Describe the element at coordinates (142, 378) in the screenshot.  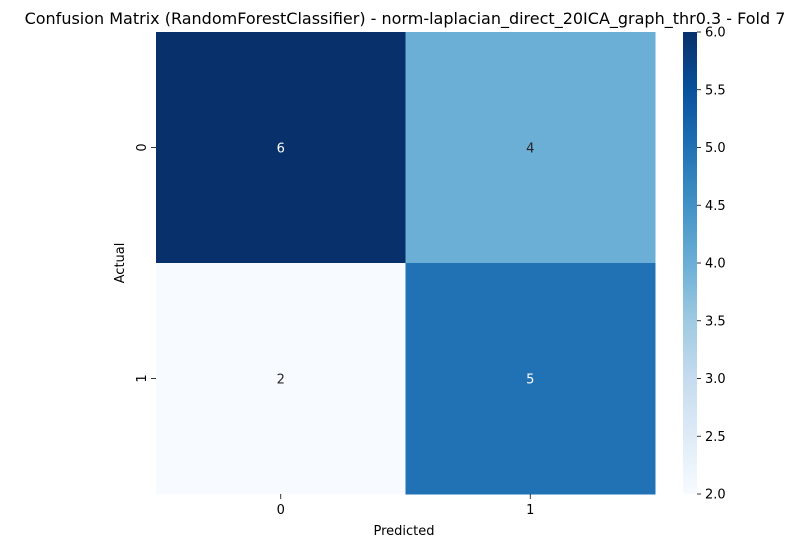
I see `y-tick-label-1: 1` at that location.